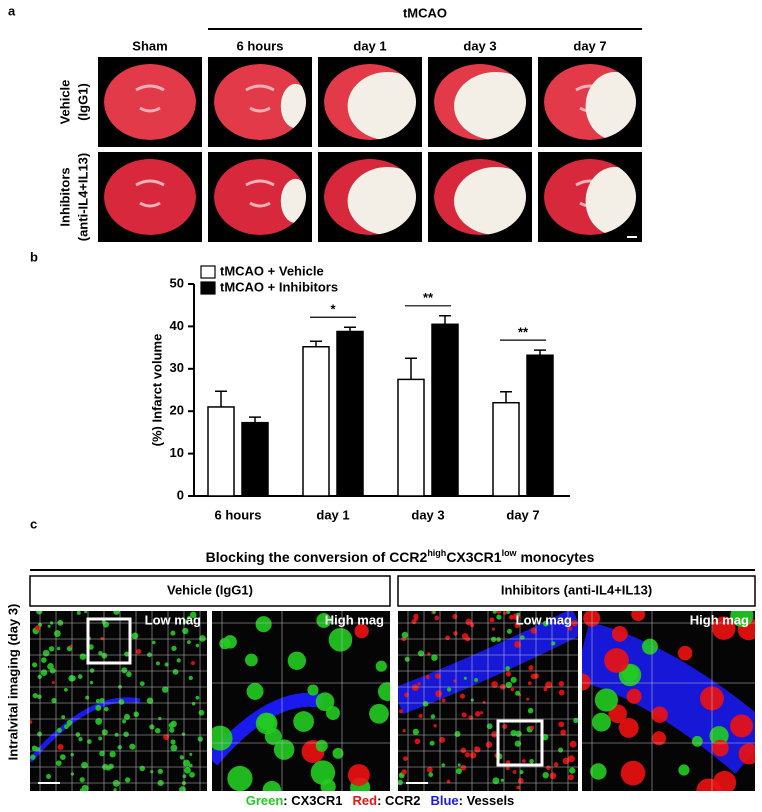 This screenshot has height=812, width=762. Describe the element at coordinates (556, 557) in the screenshot. I see `title-part: monocytes` at that location.